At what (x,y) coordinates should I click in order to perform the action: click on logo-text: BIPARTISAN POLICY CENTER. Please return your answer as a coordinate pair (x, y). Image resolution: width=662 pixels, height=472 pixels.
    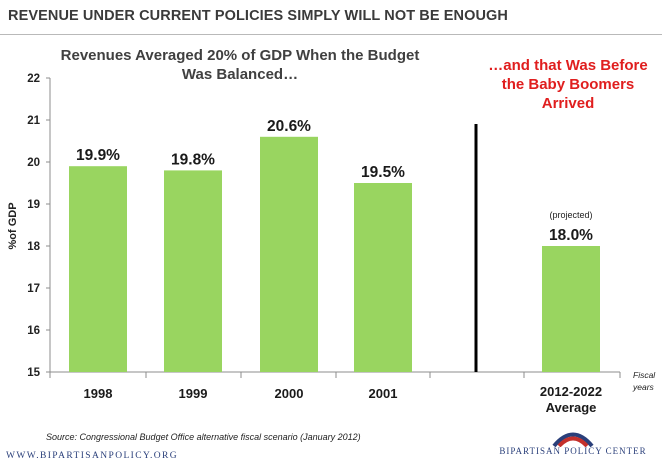
    Looking at the image, I should click on (573, 451).